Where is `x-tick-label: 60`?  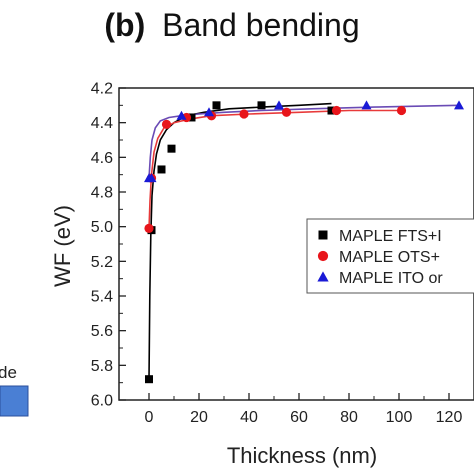 x-tick-label: 60 is located at coordinates (299, 417).